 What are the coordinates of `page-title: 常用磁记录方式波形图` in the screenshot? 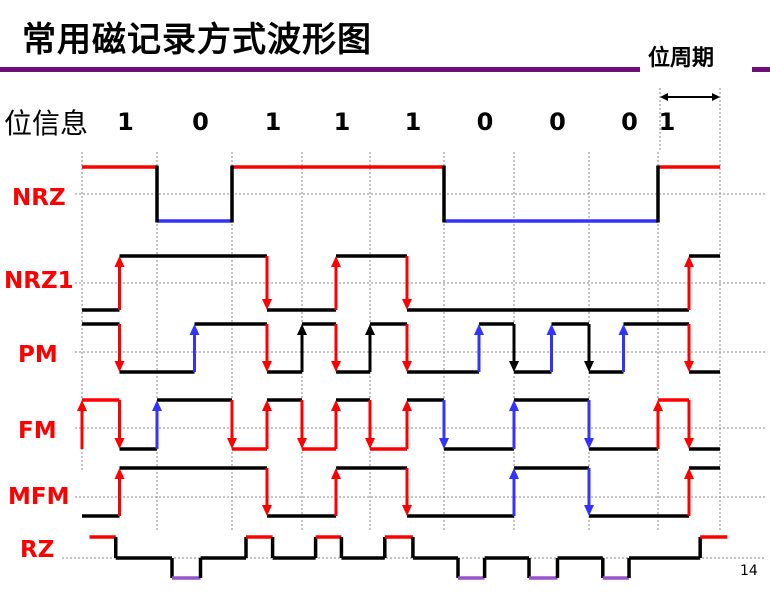 It's located at (197, 40).